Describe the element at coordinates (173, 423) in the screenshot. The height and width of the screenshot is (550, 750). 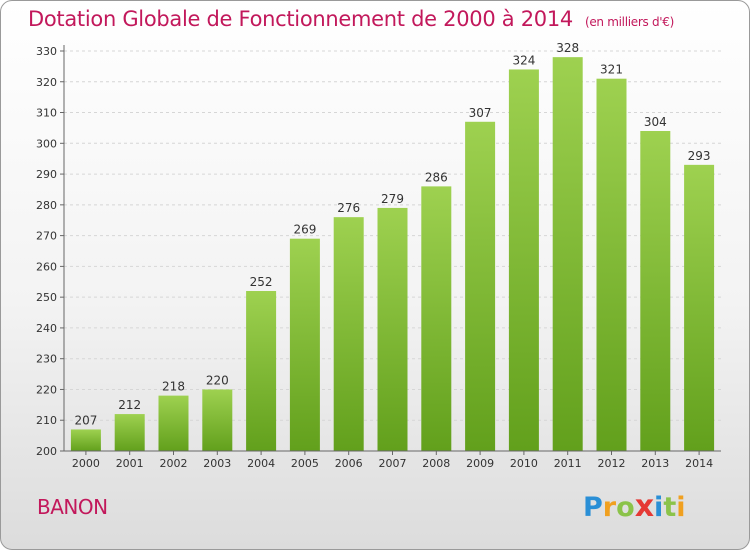
I see `bar-2002` at that location.